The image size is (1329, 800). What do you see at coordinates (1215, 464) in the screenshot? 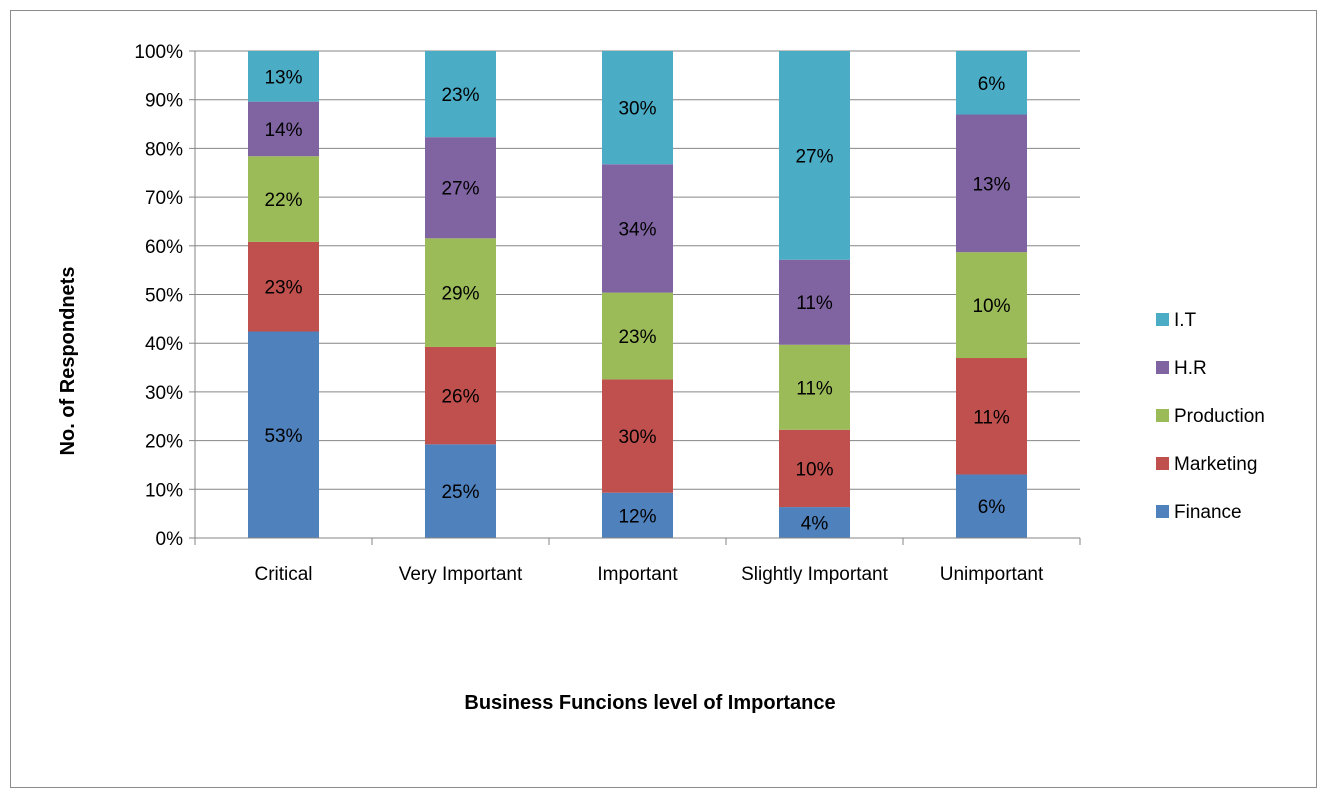
I see `legend-label: Marketing` at bounding box center [1215, 464].